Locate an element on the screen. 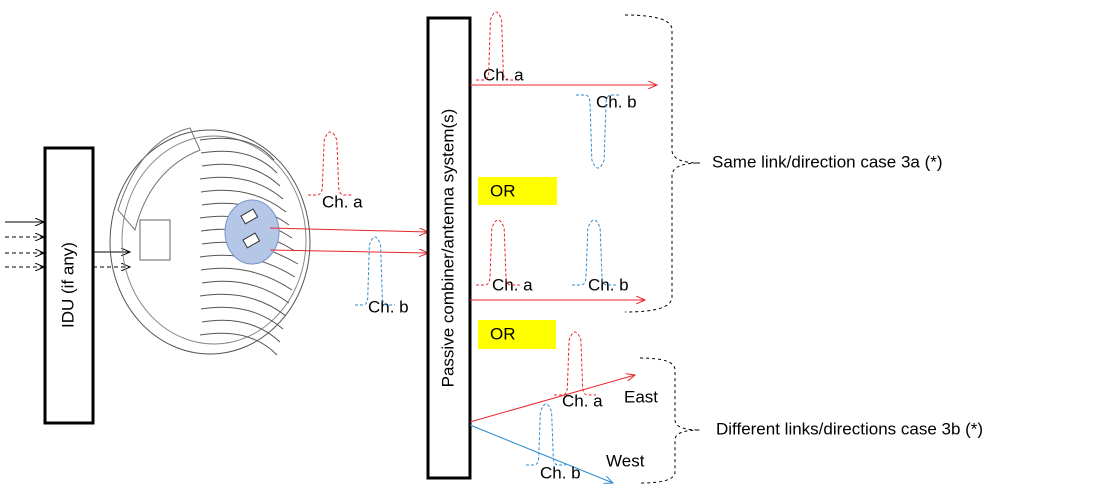 The image size is (1115, 490). combiner-label: Passive combiner/antenna system(s) is located at coordinates (447, 248).